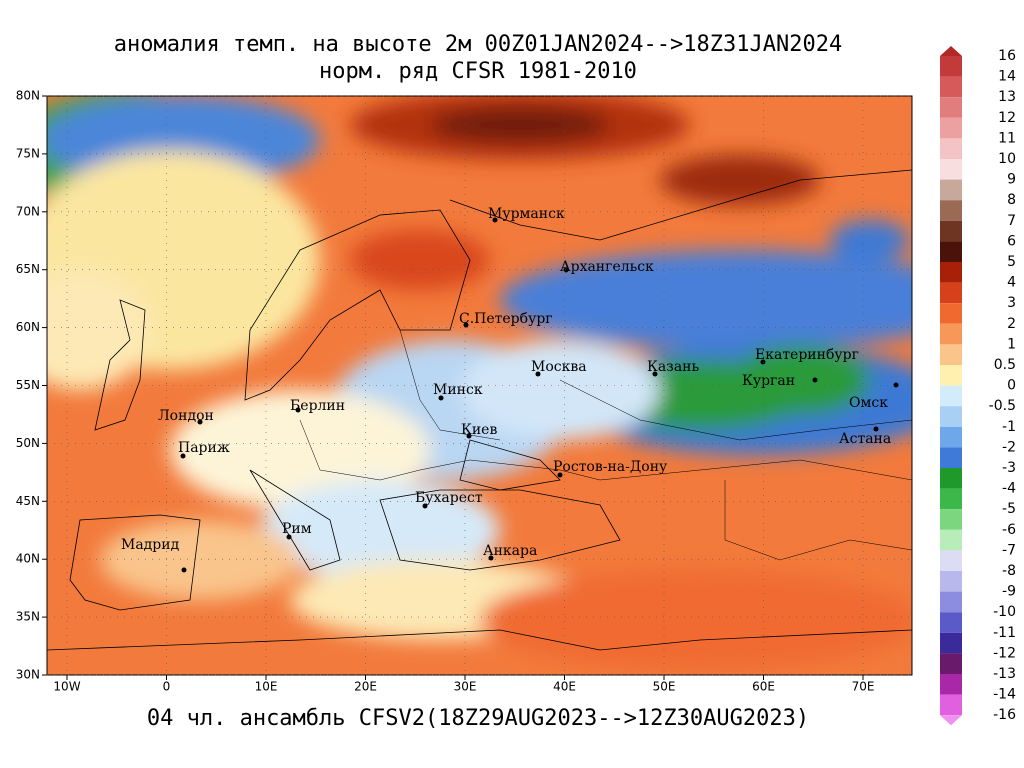 Image resolution: width=1024 pixels, height=768 pixels. Describe the element at coordinates (1007, 77) in the screenshot. I see `colorbar-label: 14` at that location.